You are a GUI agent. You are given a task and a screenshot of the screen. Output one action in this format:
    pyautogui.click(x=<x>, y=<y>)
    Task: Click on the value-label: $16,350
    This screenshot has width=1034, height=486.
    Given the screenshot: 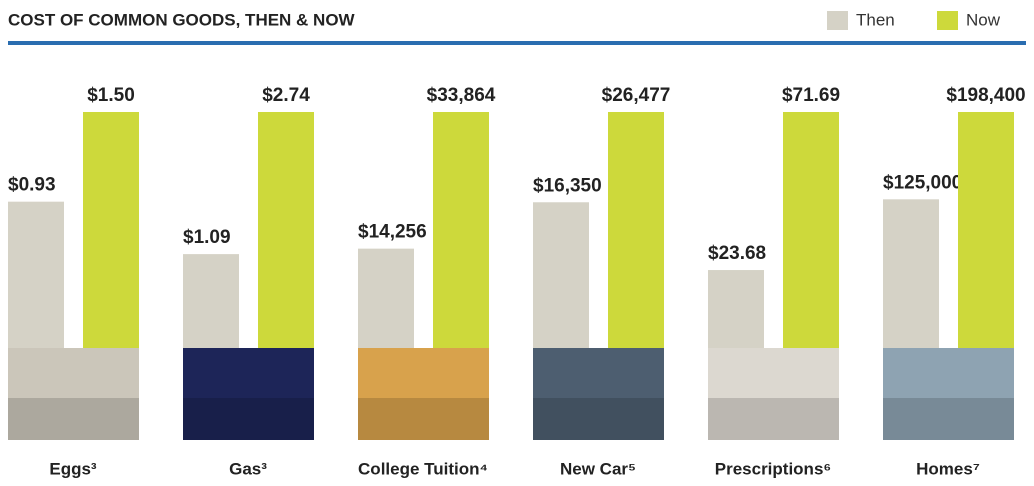 What is the action you would take?
    pyautogui.click(x=567, y=185)
    